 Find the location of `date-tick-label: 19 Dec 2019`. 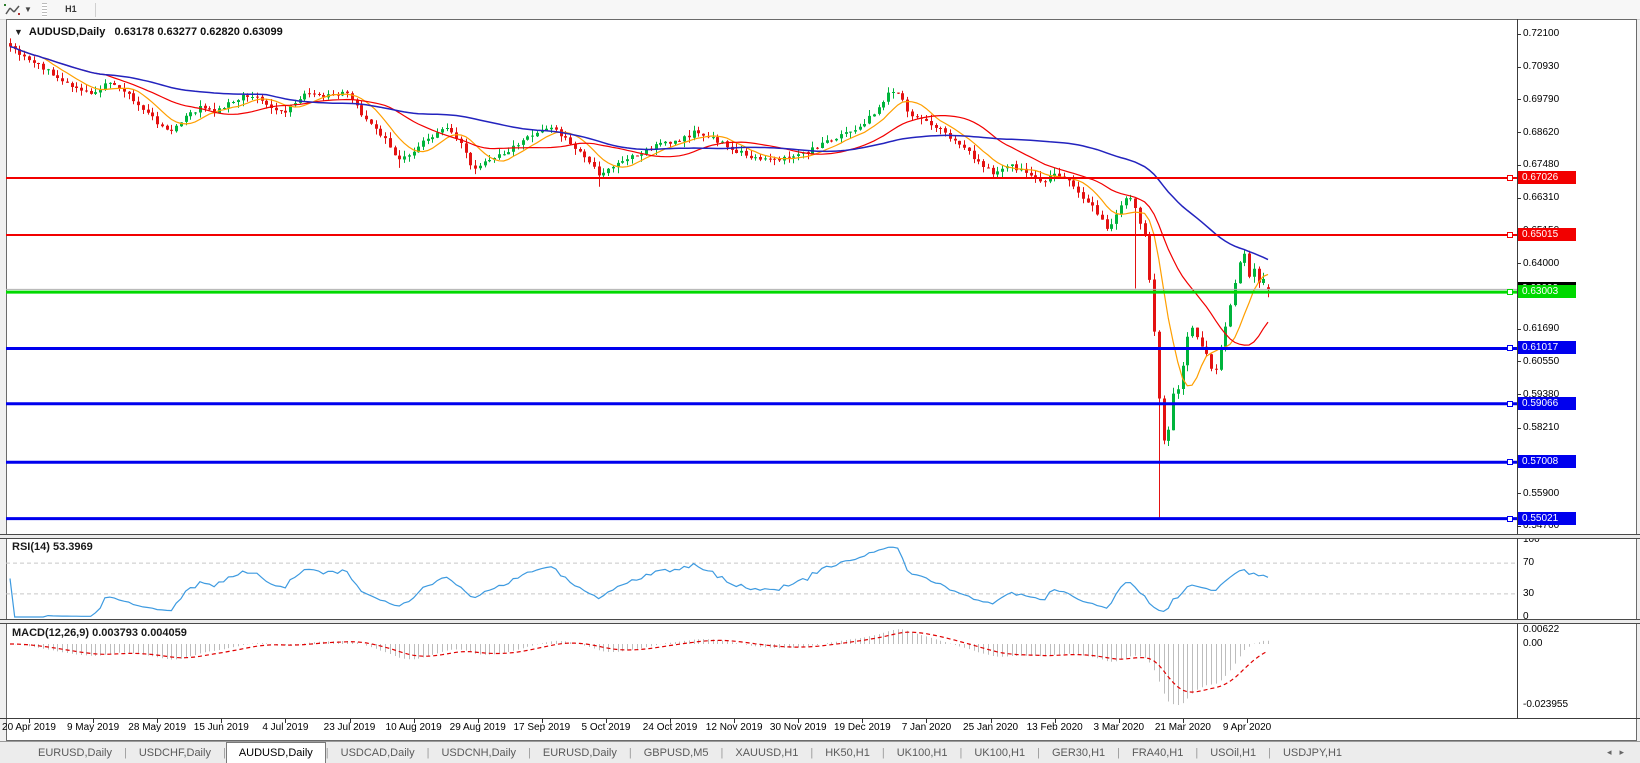

date-tick-label: 19 Dec 2019 is located at coordinates (862, 727).